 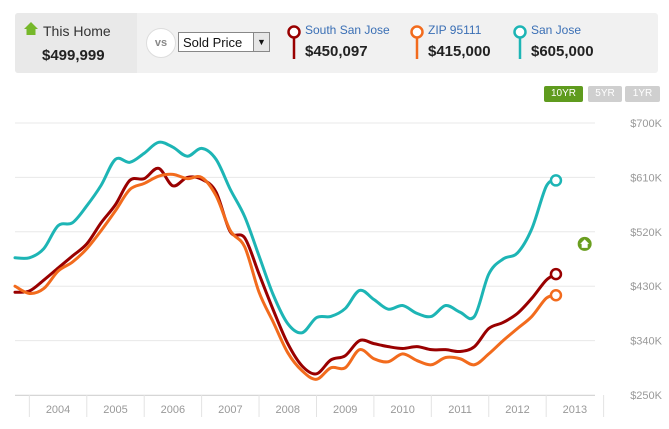 What do you see at coordinates (459, 51) in the screenshot?
I see `legend-value: $415,000` at bounding box center [459, 51].